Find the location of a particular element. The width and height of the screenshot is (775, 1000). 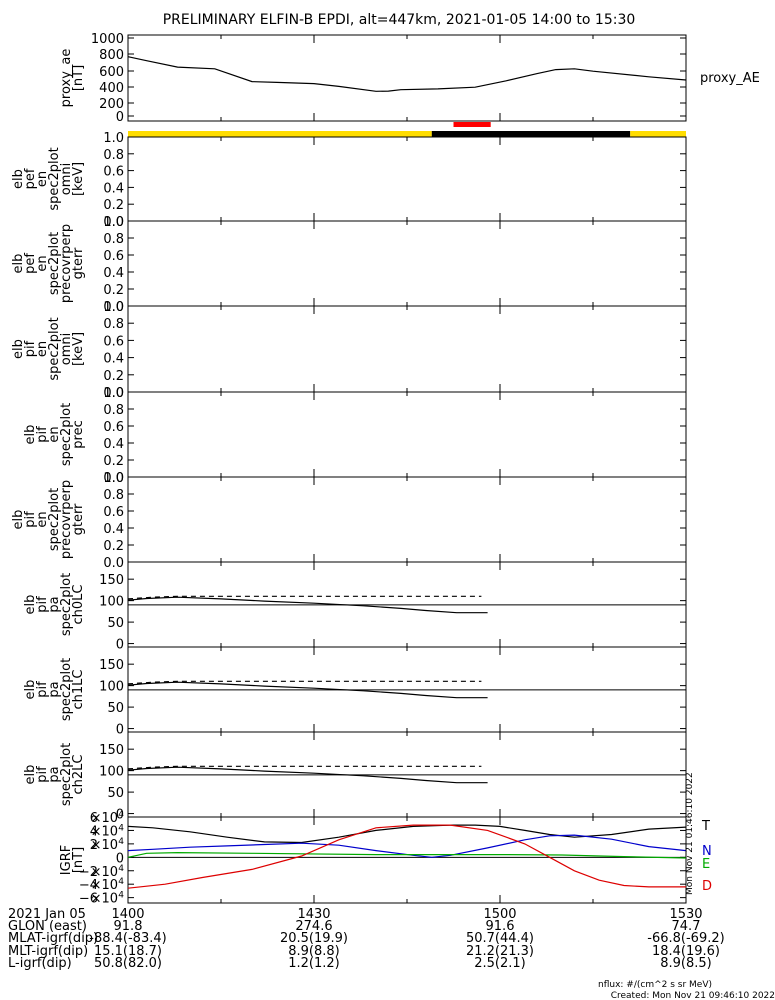

series-label: T is located at coordinates (705, 826).